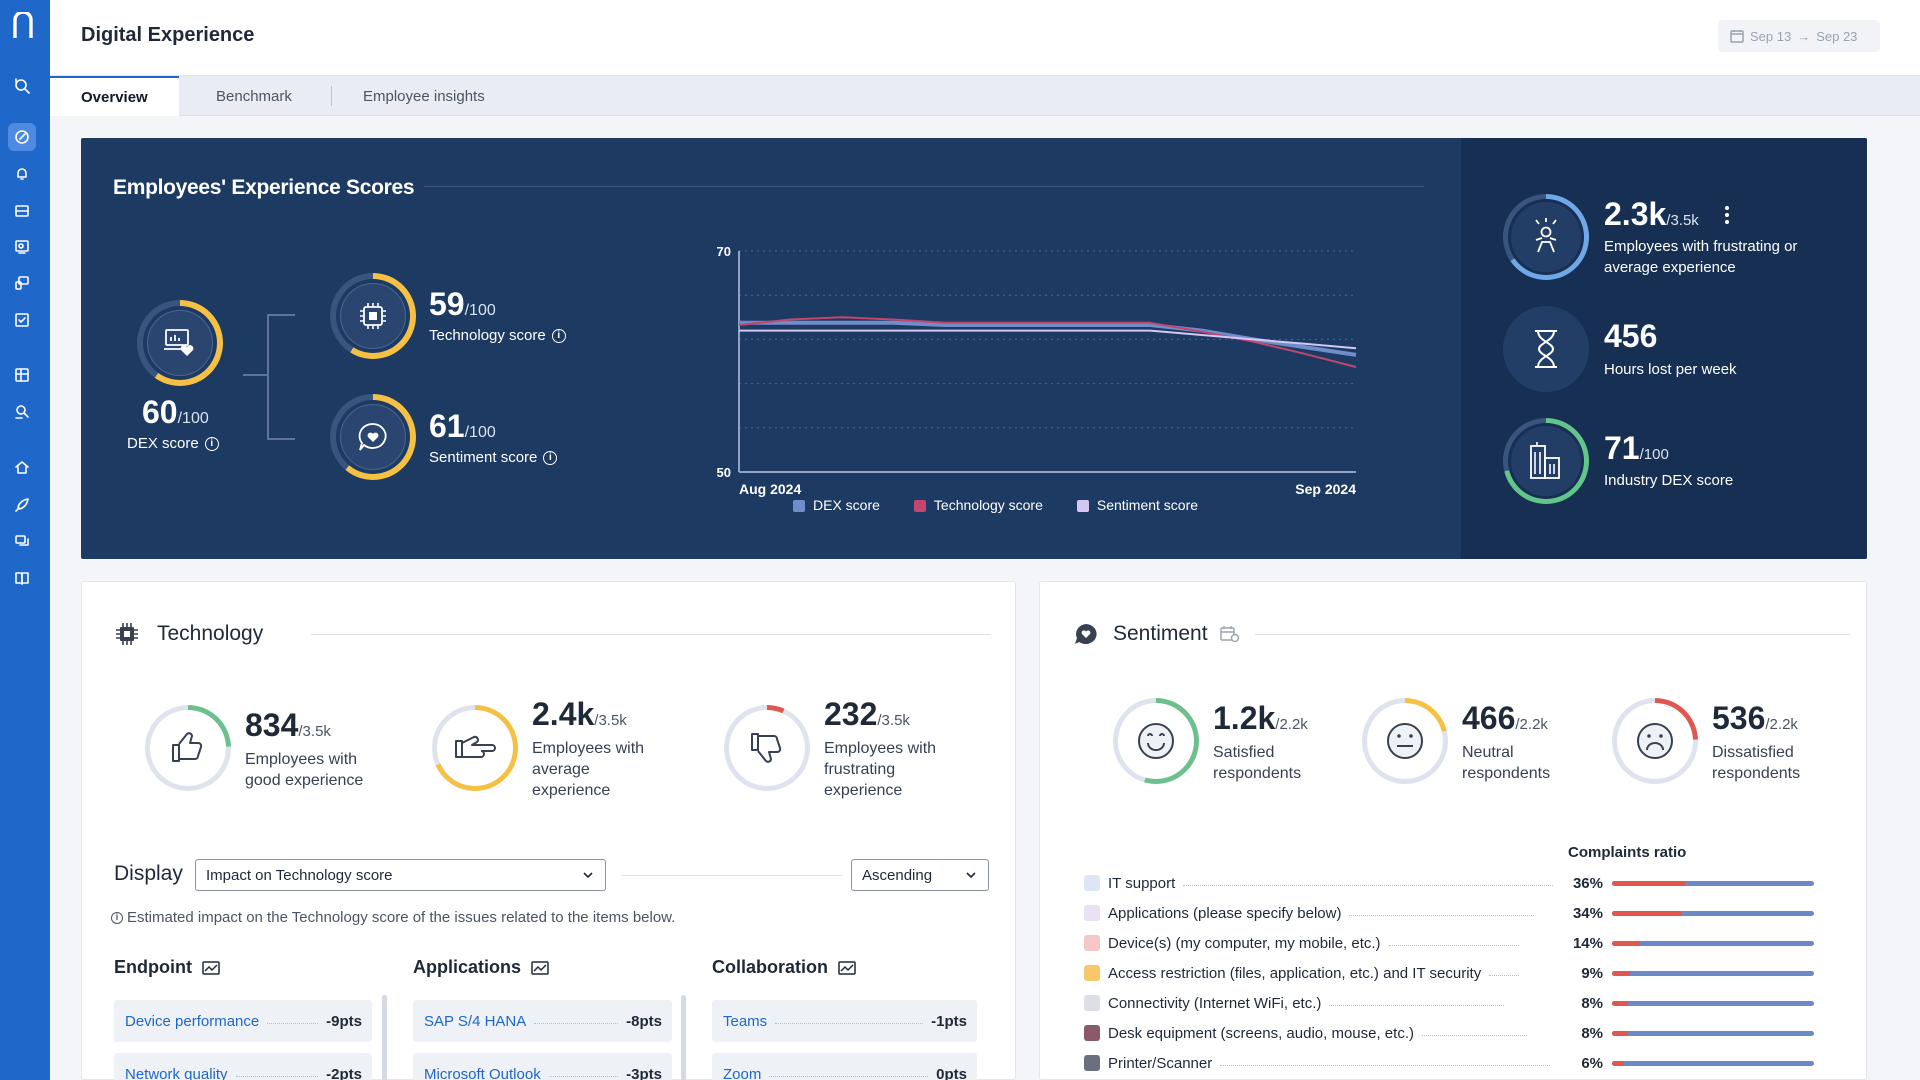 The height and width of the screenshot is (1080, 1920). I want to click on complaint-row: Connectivity (Internet WiFi, etc.) 8%, so click(1454, 1003).